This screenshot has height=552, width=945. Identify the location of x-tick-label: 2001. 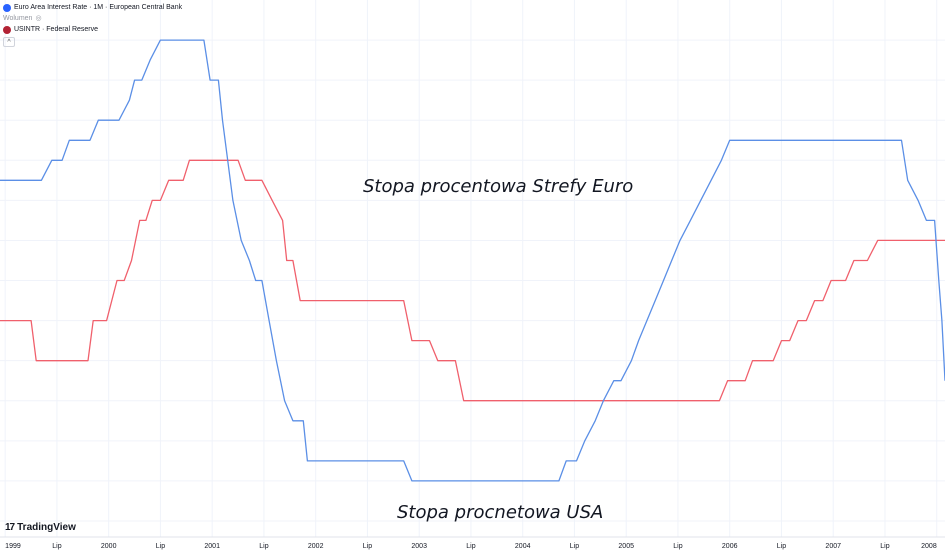
(212, 546).